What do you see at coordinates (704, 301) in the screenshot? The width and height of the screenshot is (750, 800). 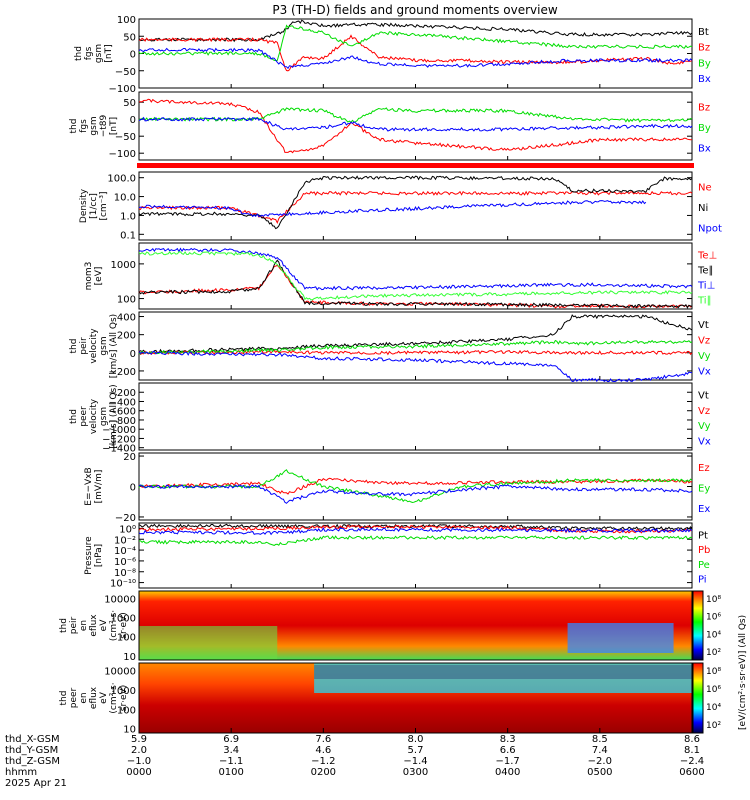 I see `legend-entry: Ti∥` at bounding box center [704, 301].